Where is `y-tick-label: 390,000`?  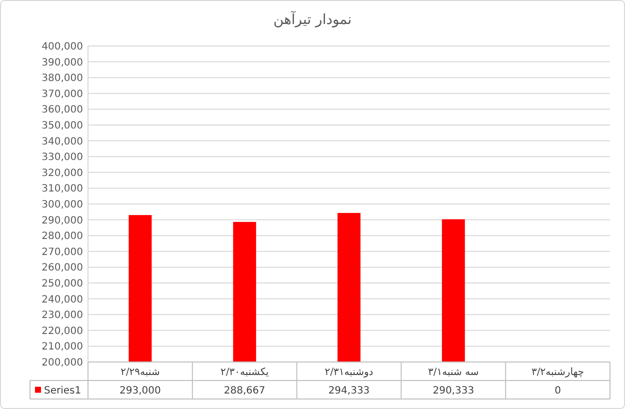 y-tick-label: 390,000 is located at coordinates (62, 62).